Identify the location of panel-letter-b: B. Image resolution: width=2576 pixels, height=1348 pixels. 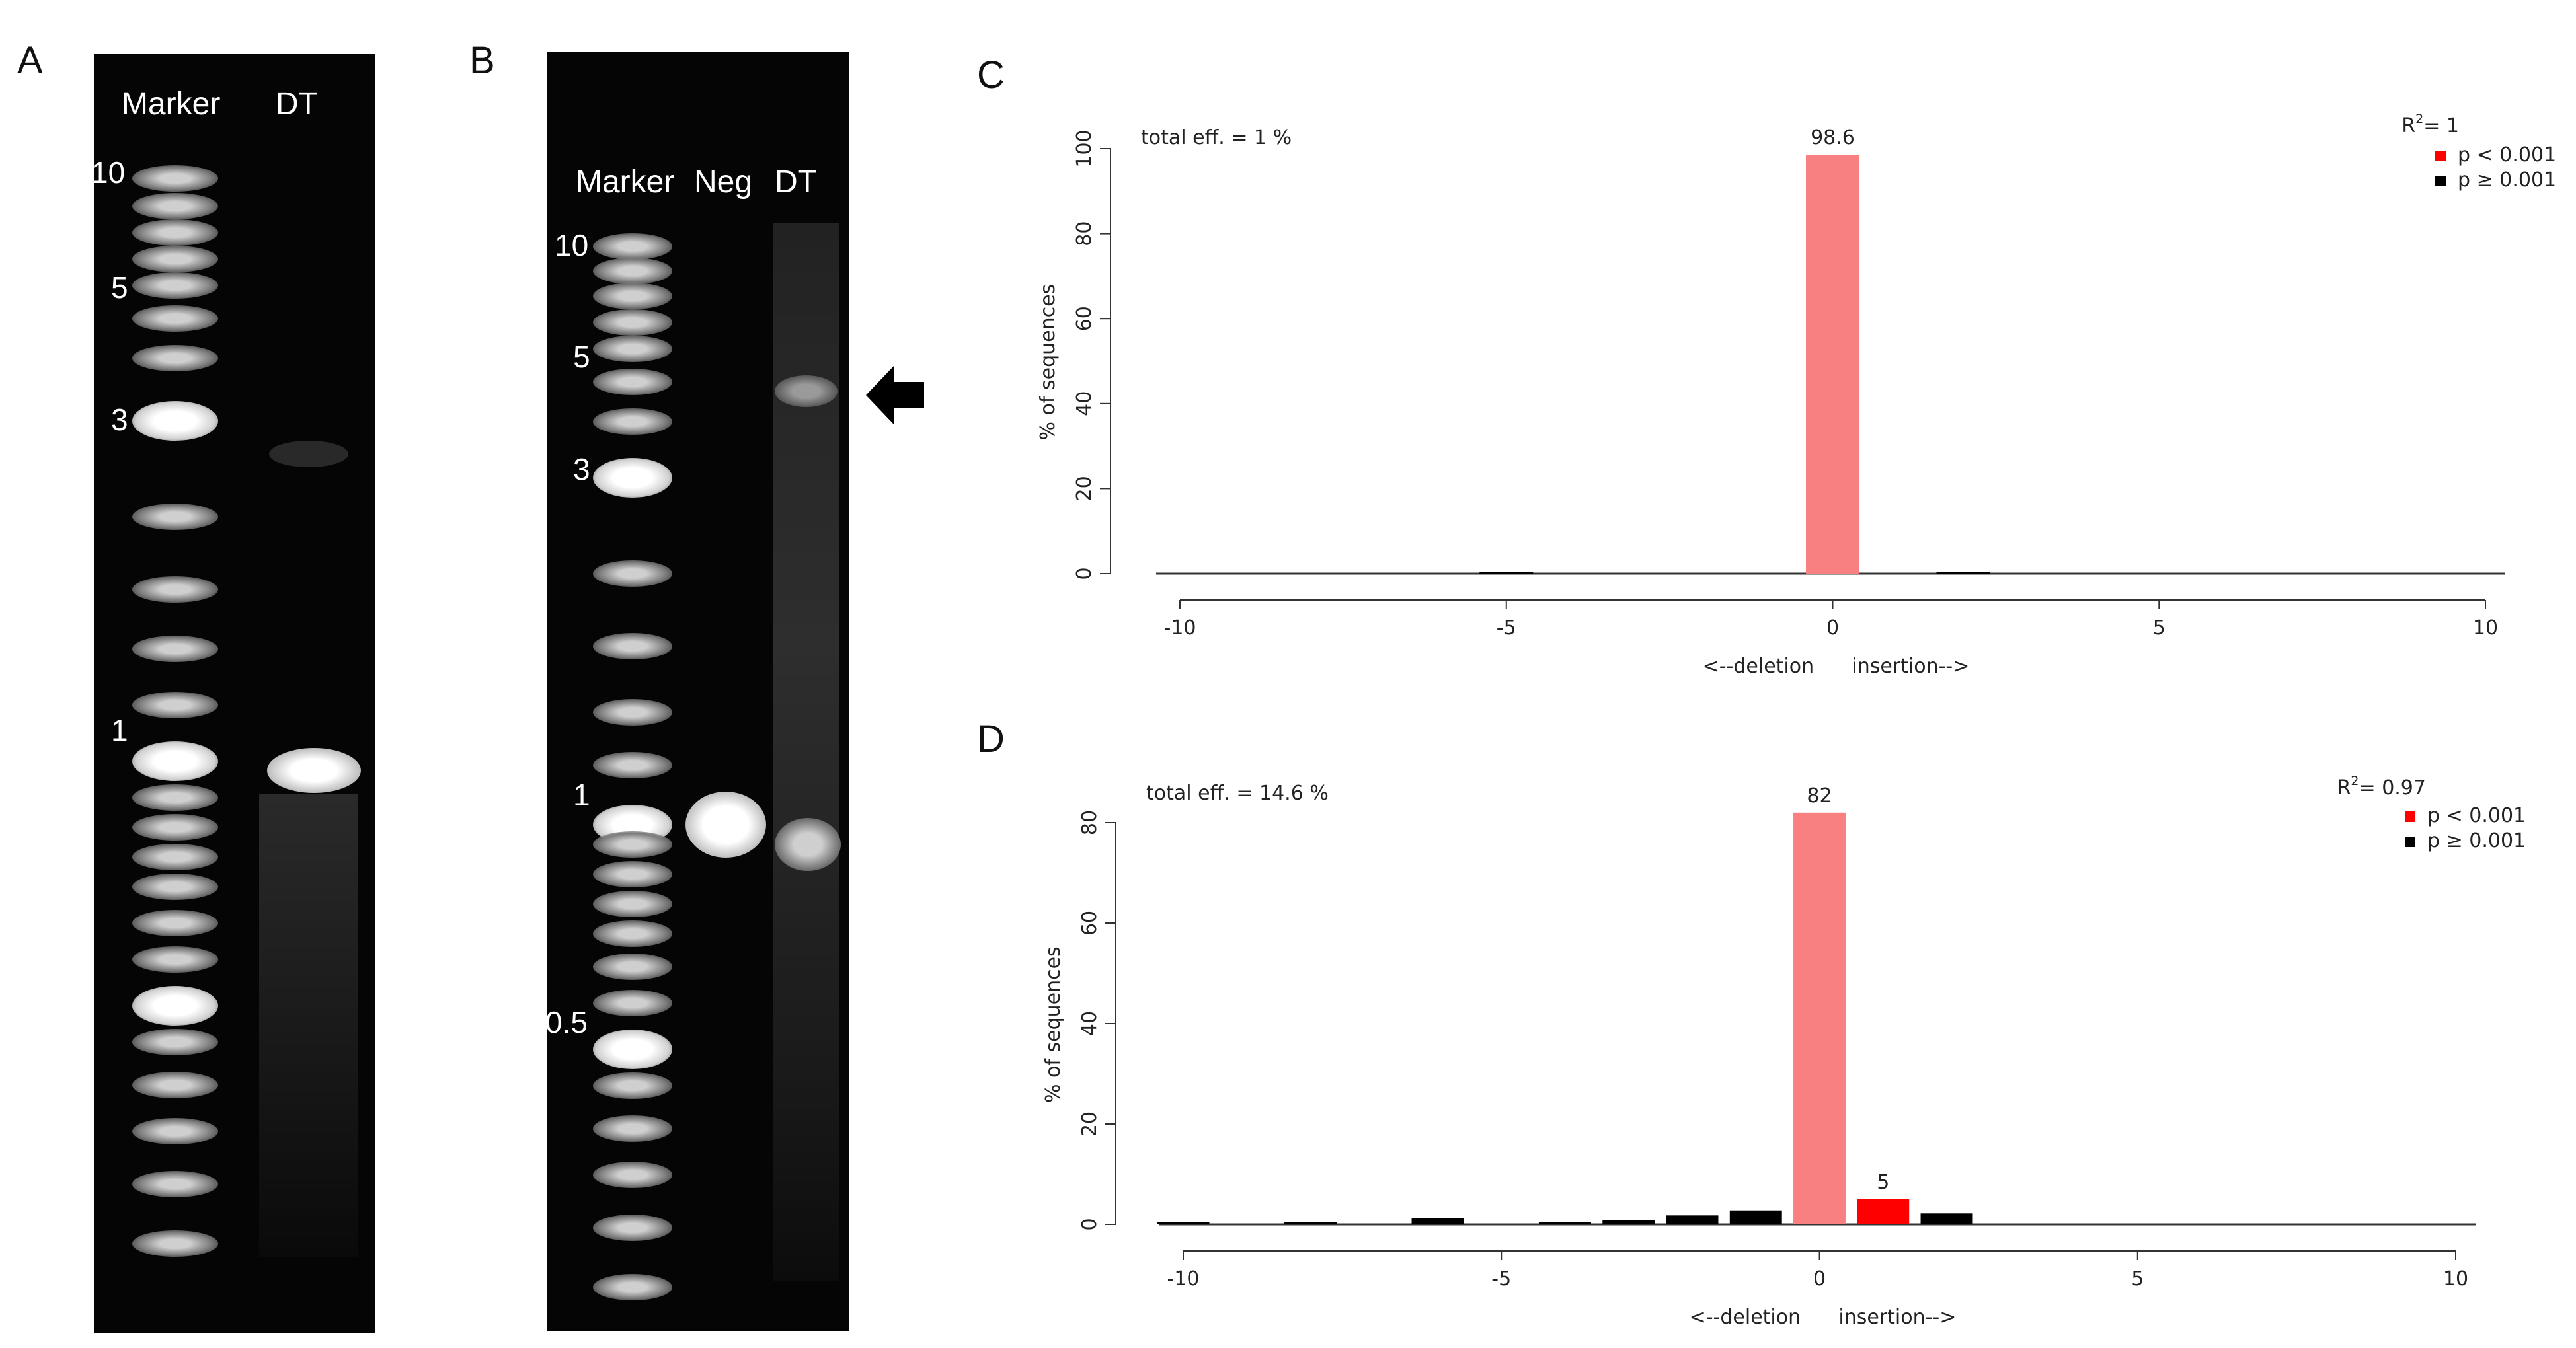
(482, 60).